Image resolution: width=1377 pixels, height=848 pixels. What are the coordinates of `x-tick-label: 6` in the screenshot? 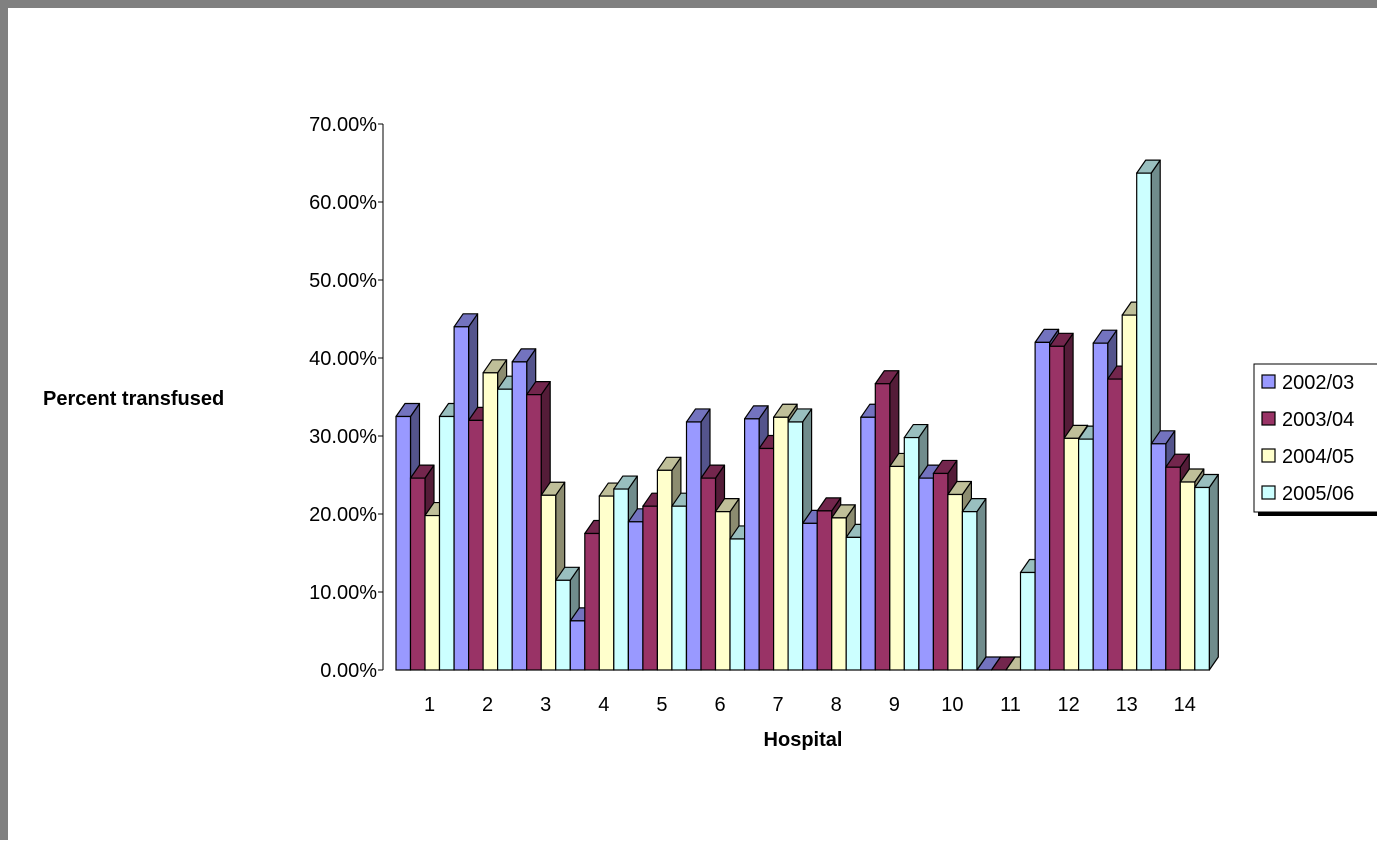 It's located at (719, 705).